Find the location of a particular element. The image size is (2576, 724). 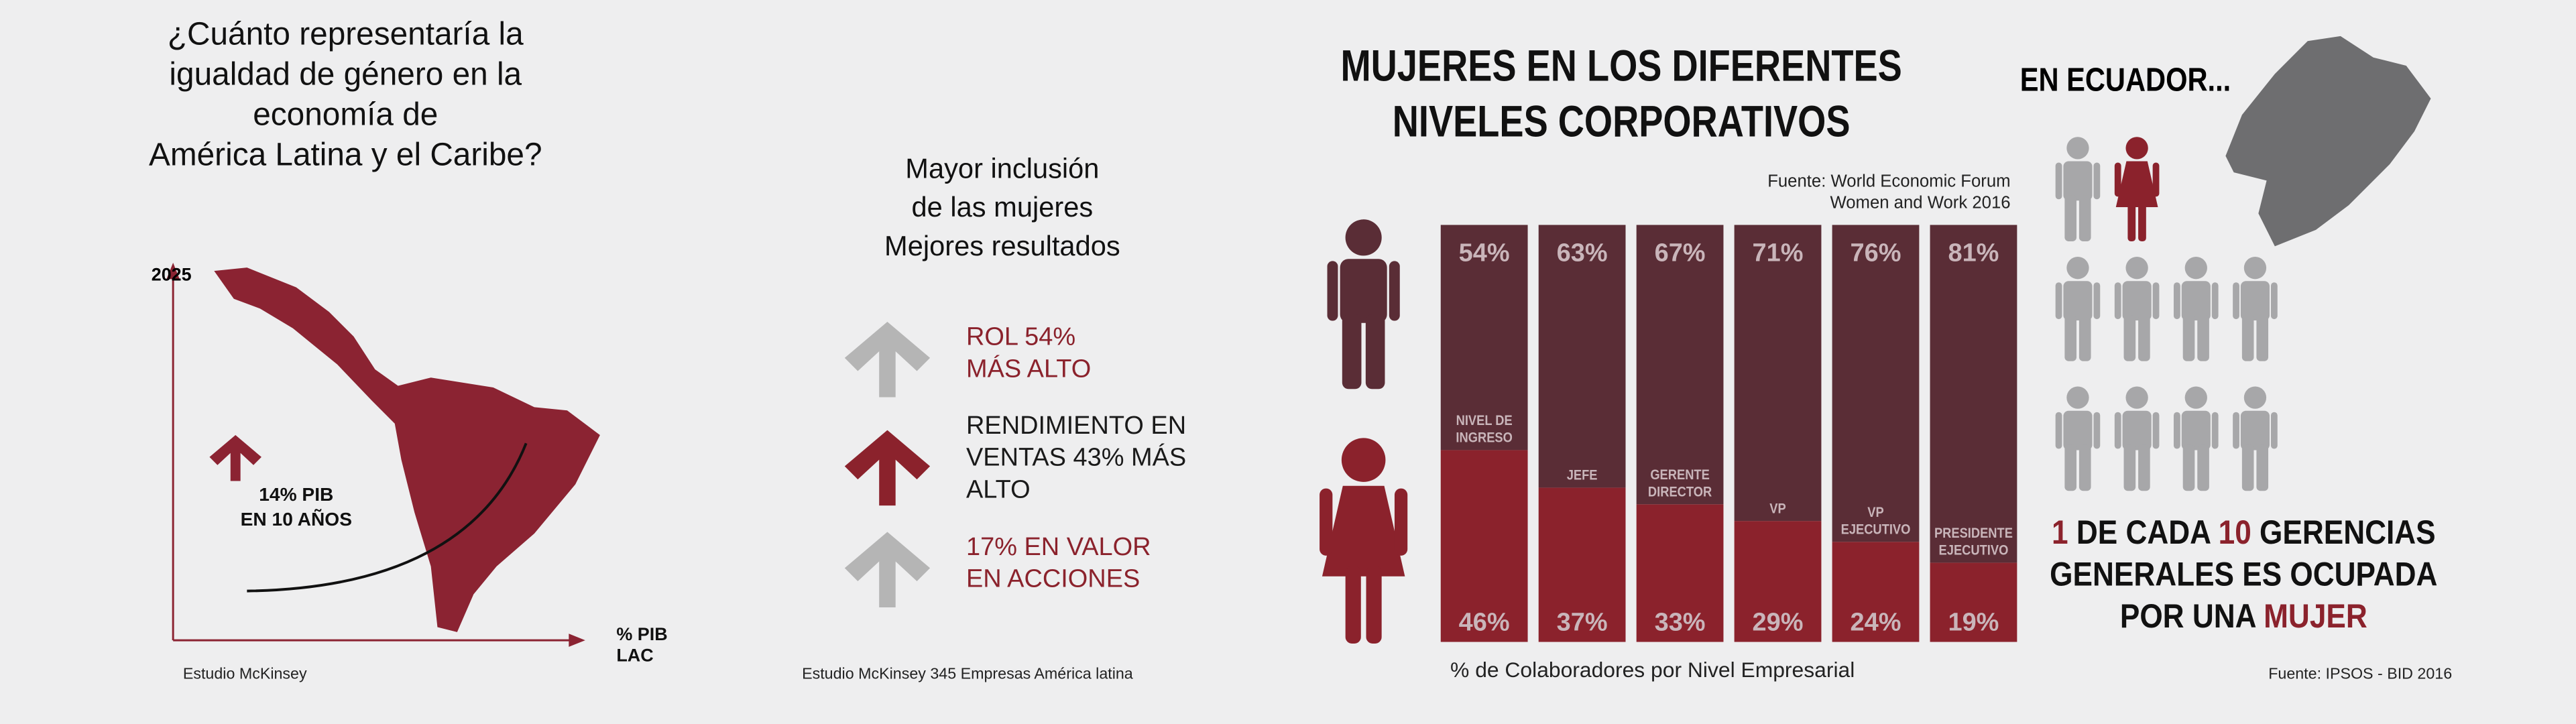

title-line: igualdad de género en la is located at coordinates (345, 74).